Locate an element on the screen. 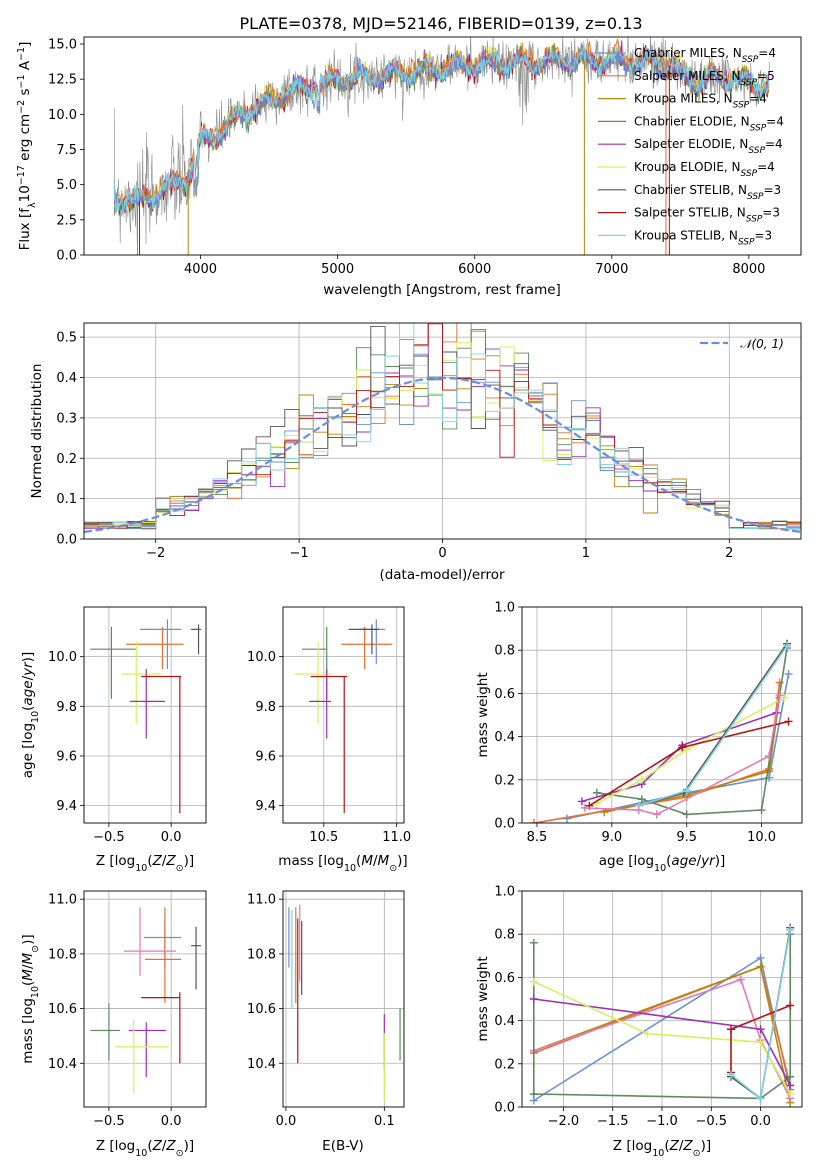 The width and height of the screenshot is (819, 1170). legend-text: Salpeter STELIB, N is located at coordinates (690, 213).